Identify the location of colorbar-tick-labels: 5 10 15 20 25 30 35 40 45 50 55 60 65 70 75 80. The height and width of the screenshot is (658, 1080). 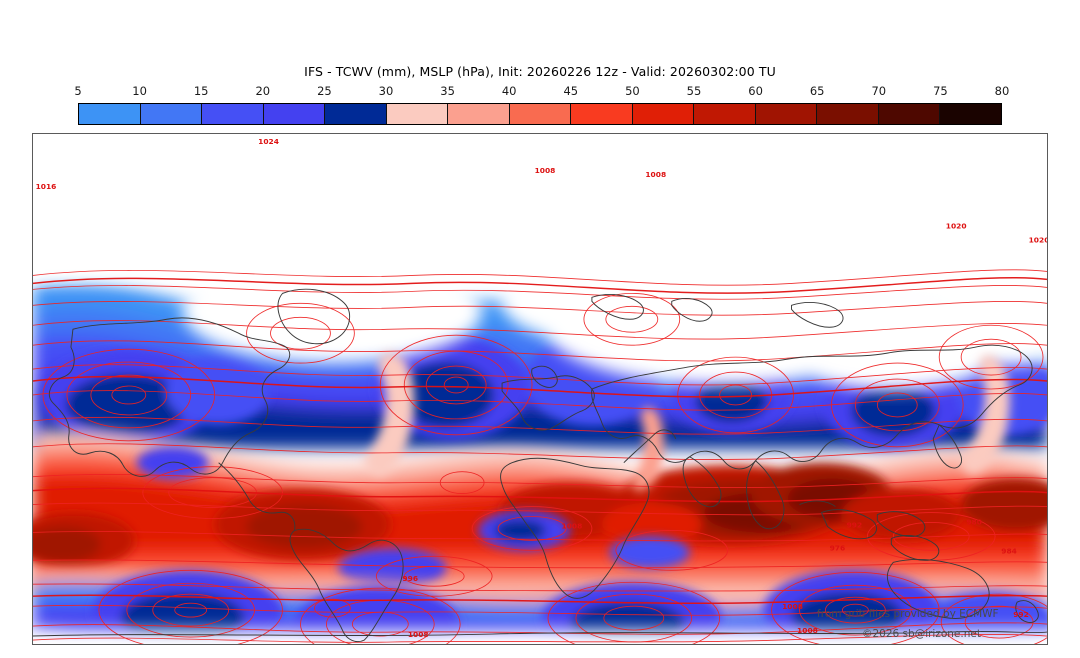
(541, 92).